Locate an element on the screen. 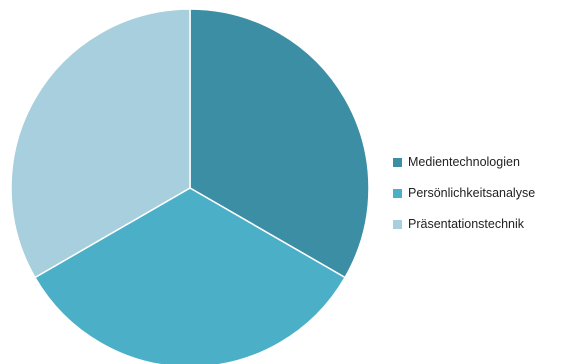 This screenshot has width=574, height=364. legend-swatch-praesentationstechnik is located at coordinates (397, 224).